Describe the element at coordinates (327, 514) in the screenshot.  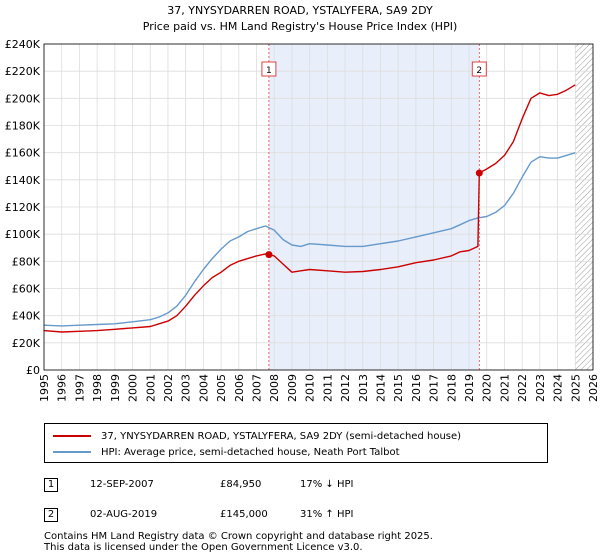
I see `sale-hpi-change: 31% ↑ HPI` at that location.